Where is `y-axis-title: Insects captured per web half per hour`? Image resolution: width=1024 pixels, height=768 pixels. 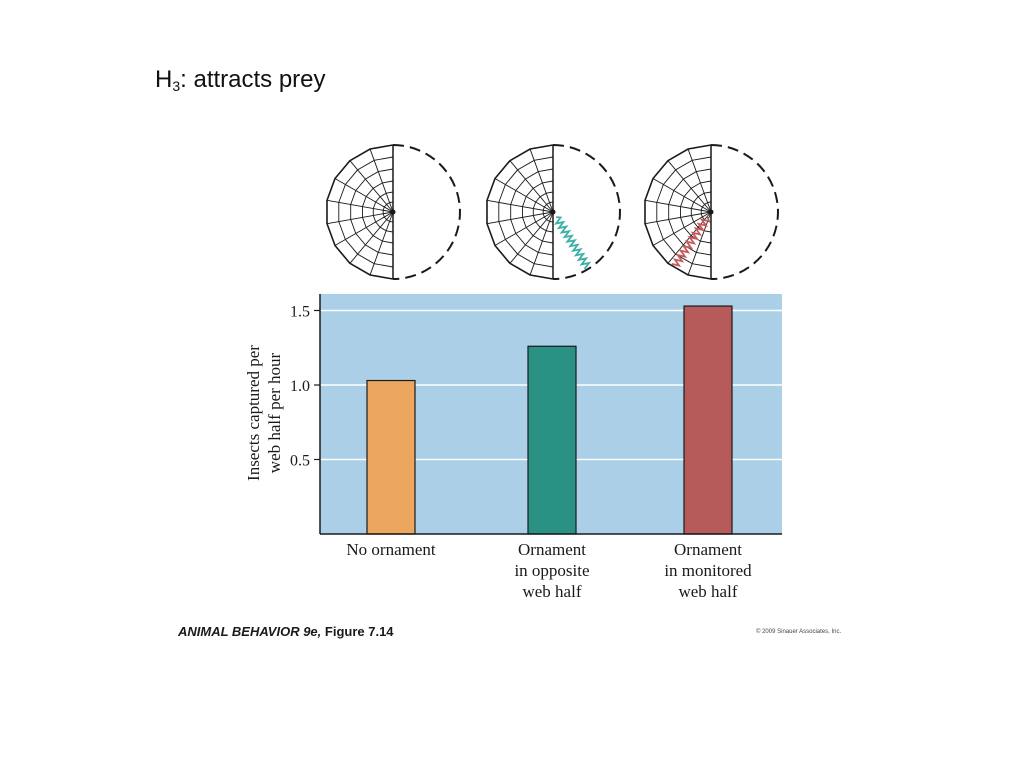 y-axis-title: Insects captured per web half per hour is located at coordinates (264, 413).